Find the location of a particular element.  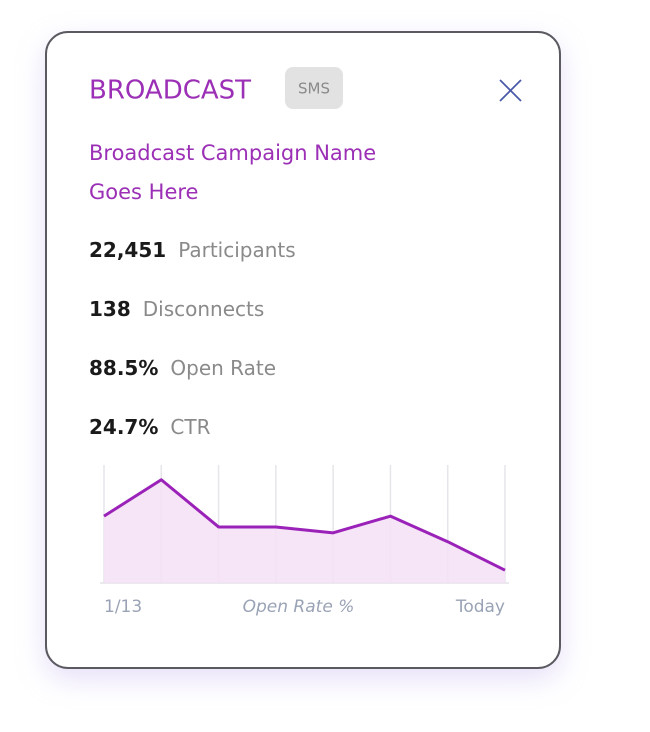

stat-row: 24.7% CTR is located at coordinates (150, 427).